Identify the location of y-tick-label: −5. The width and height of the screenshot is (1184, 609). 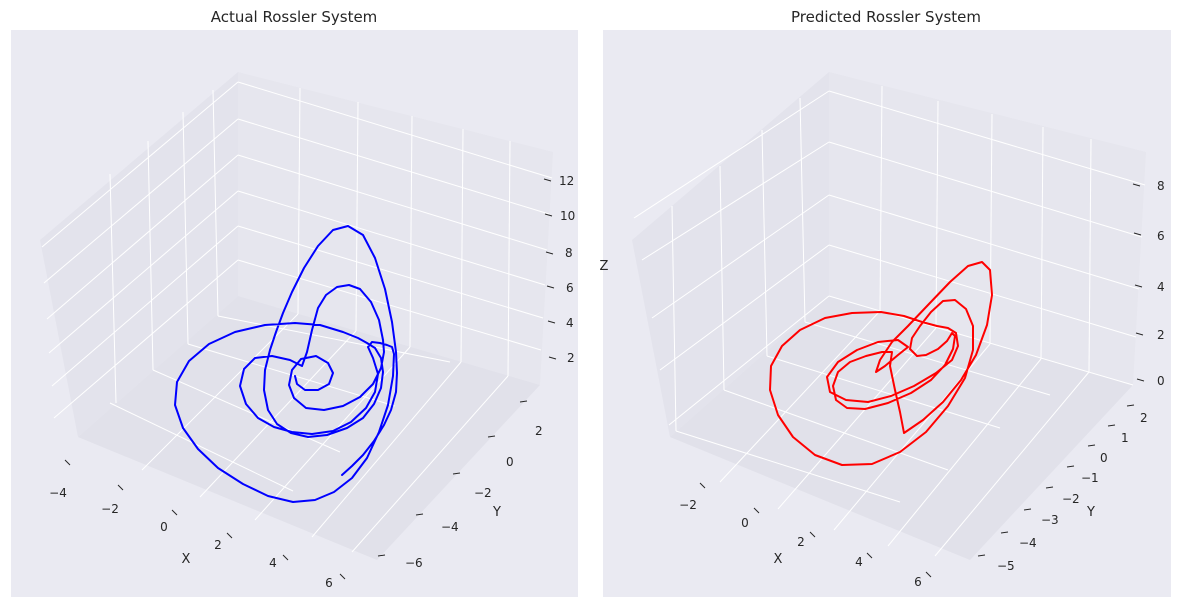
(1006, 566).